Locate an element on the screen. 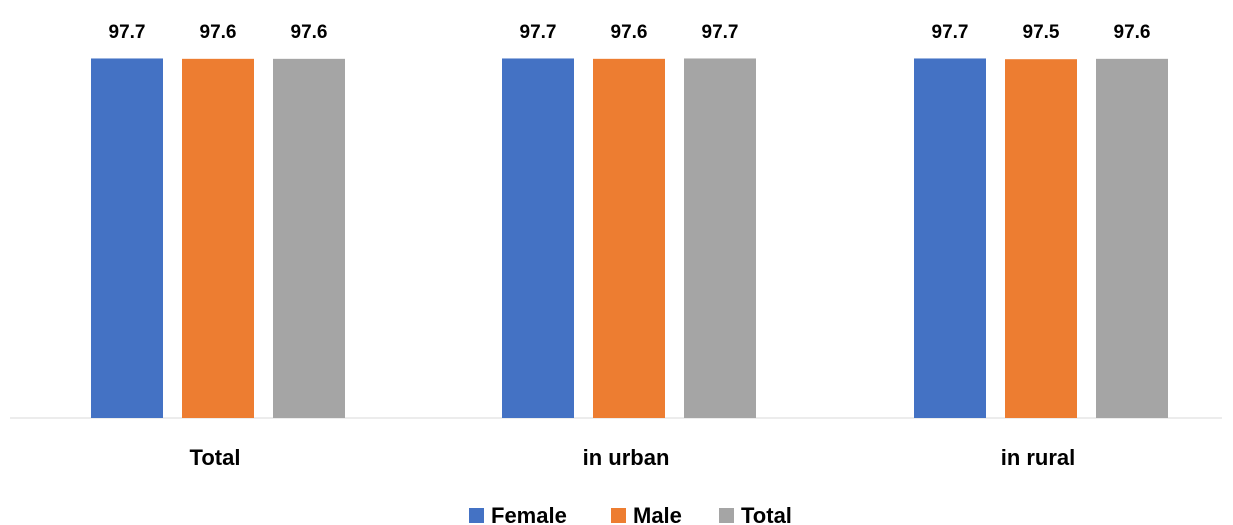 Image resolution: width=1233 pixels, height=525 pixels. legend-swatch-male is located at coordinates (618, 515).